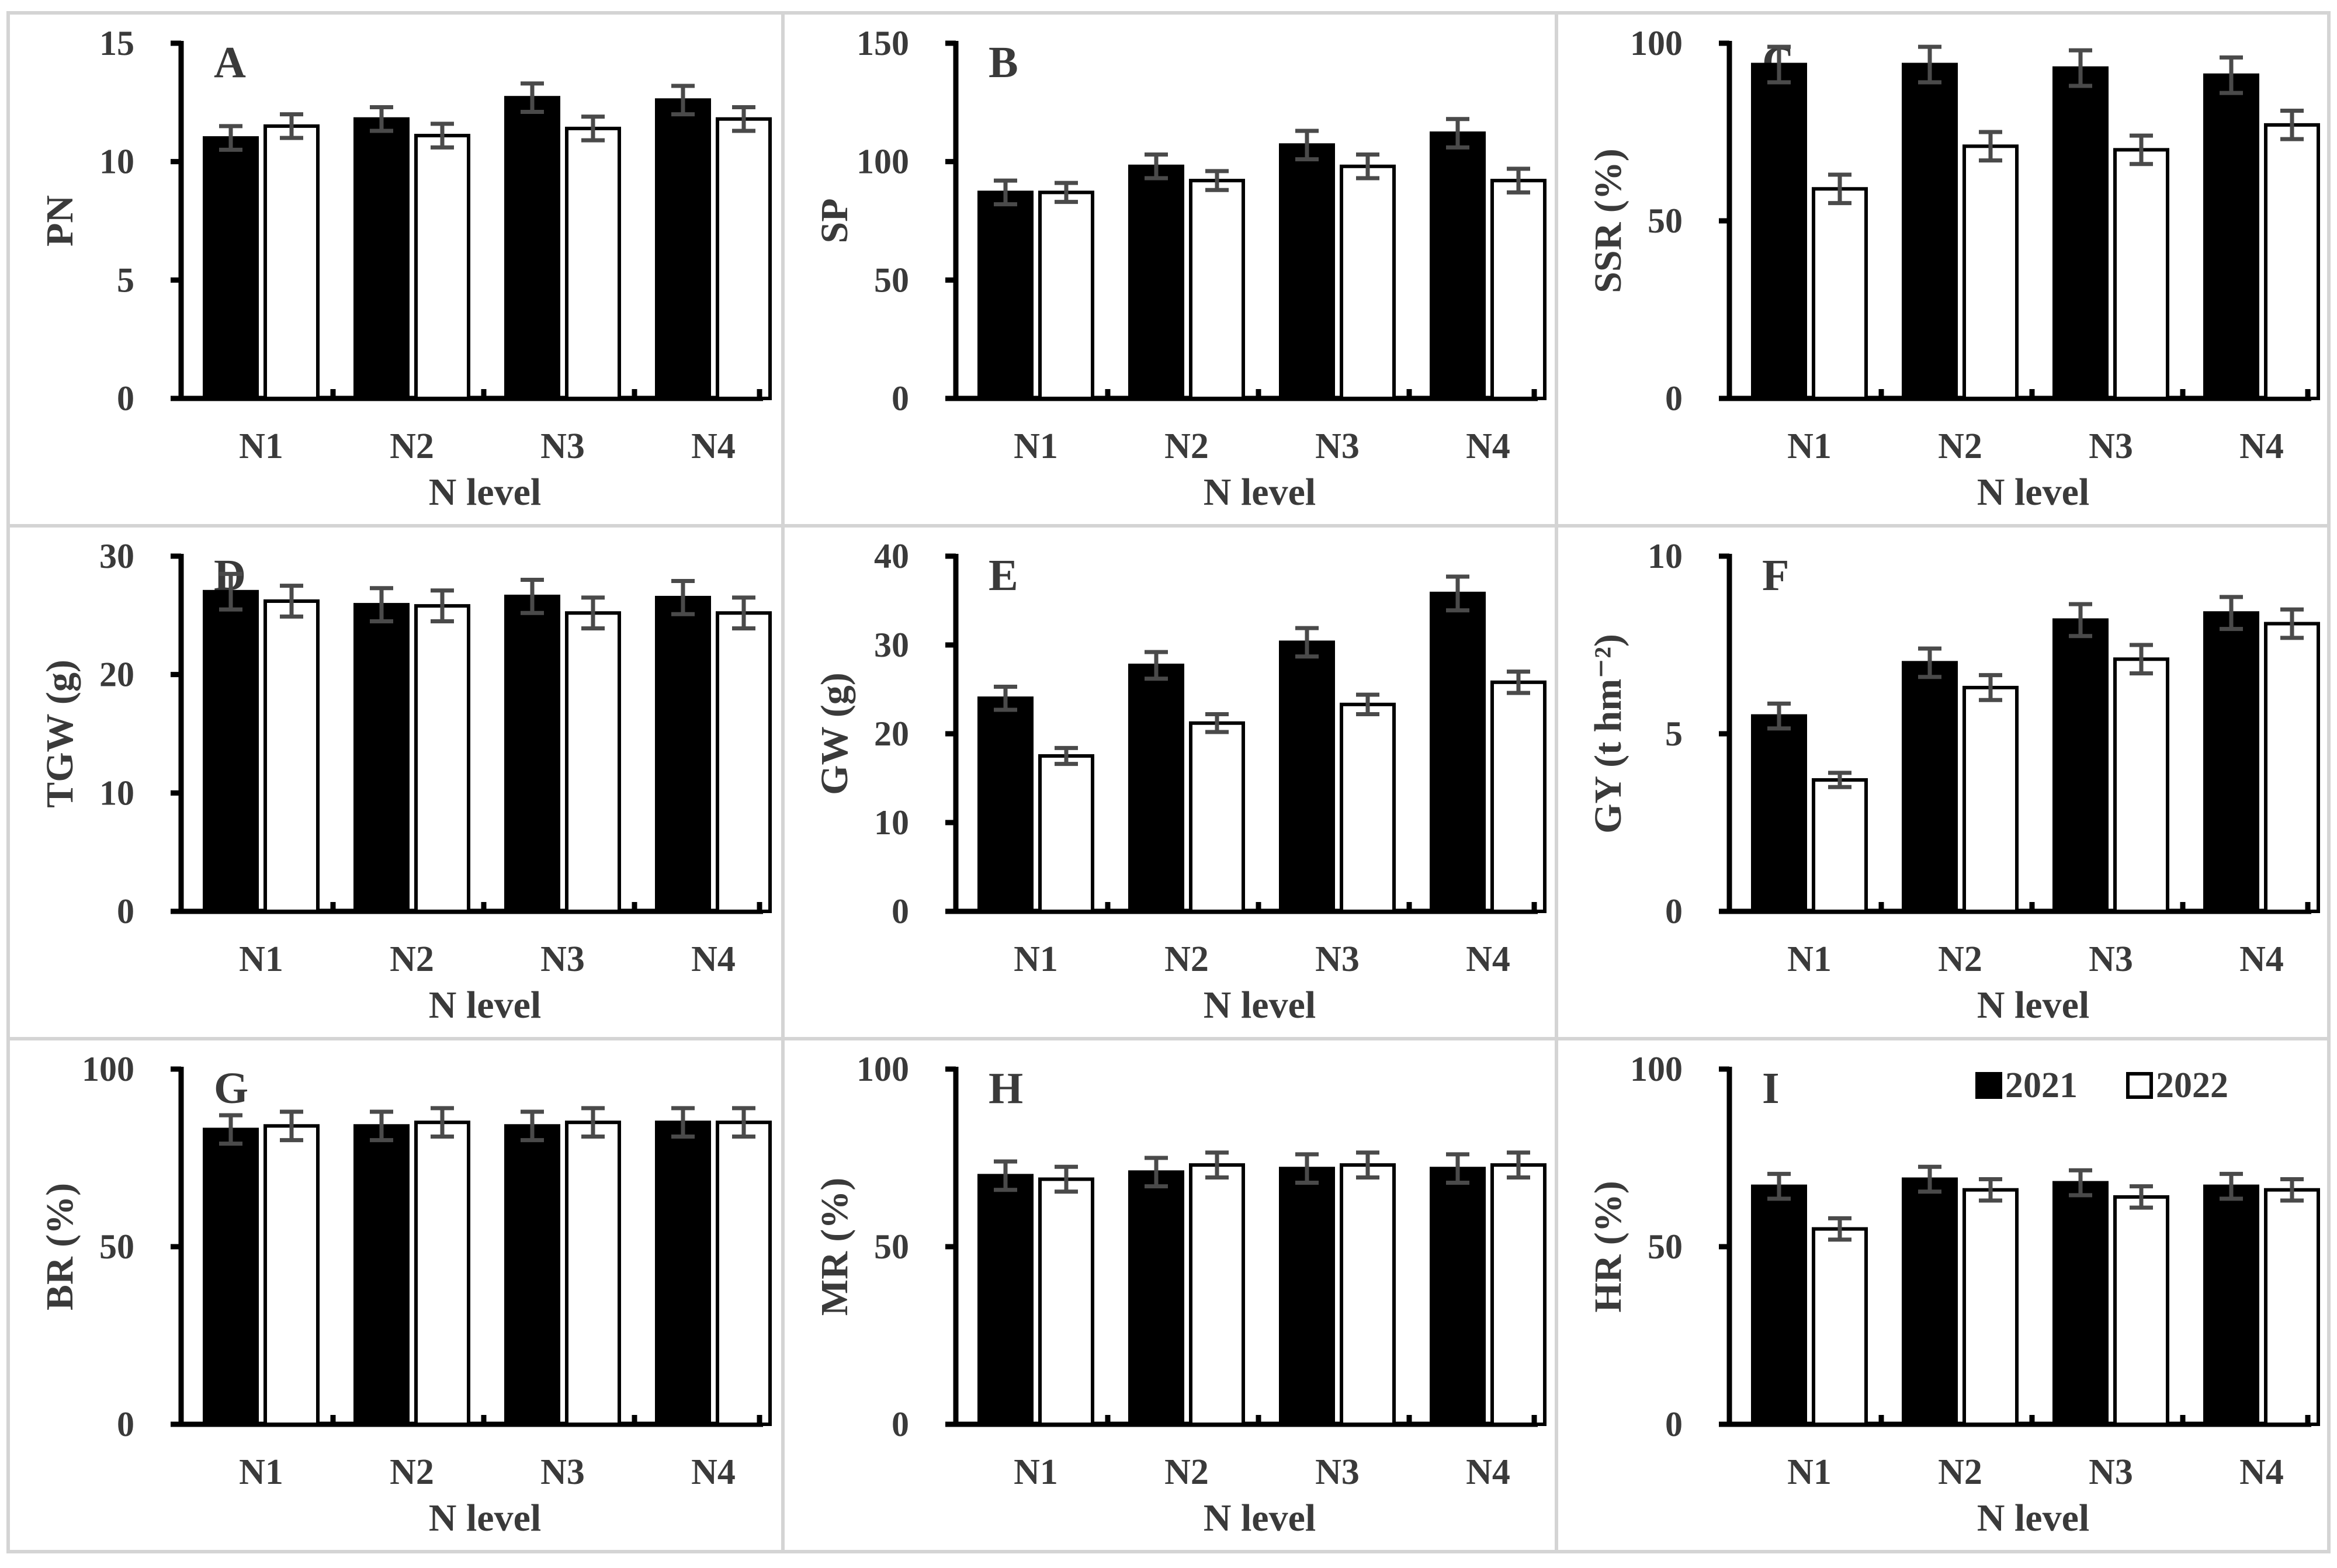 This screenshot has height=1568, width=2337. I want to click on panel-e: E 0 10 20 30 40 GW (g) N1 N2 N3 N4 N level, so click(1170, 782).